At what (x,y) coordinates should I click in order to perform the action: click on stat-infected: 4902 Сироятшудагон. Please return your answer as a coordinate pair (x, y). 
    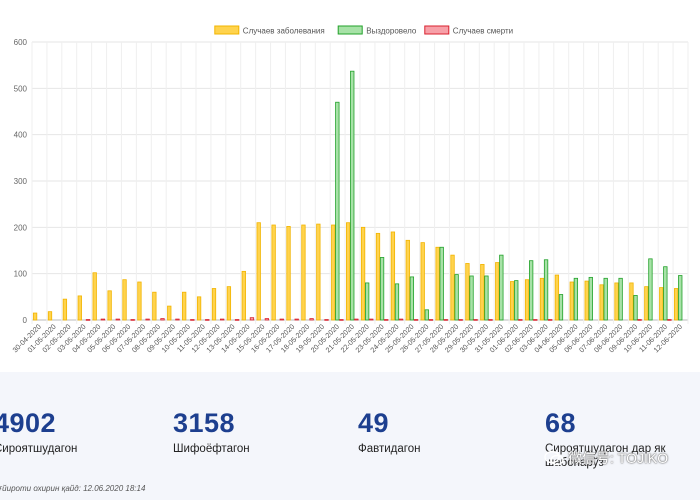
    Looking at the image, I should click on (38, 432).